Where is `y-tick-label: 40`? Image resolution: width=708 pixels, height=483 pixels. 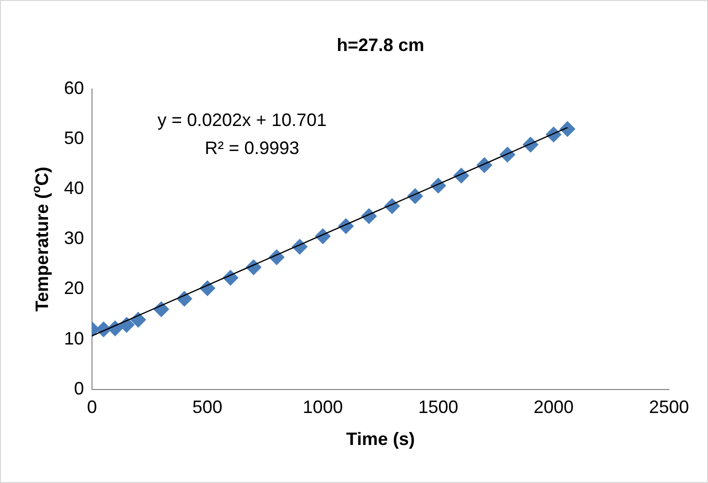 y-tick-label: 40 is located at coordinates (74, 188).